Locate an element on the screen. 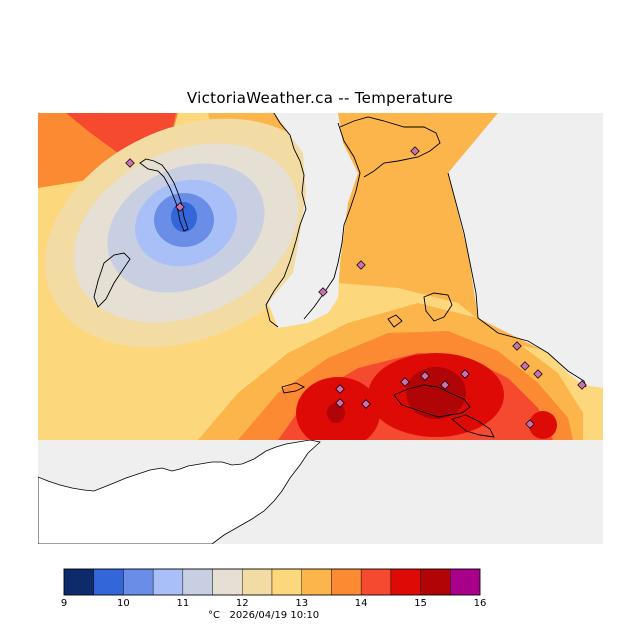 The height and width of the screenshot is (640, 640). color-scale-cells is located at coordinates (272, 582).